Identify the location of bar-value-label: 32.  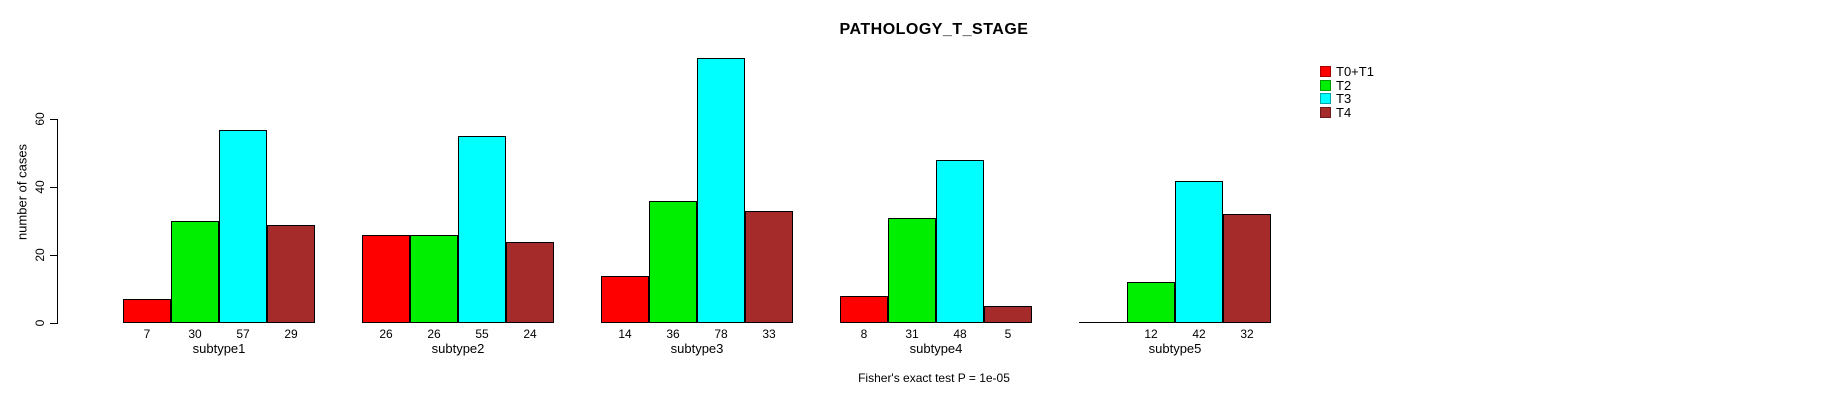
(1247, 334).